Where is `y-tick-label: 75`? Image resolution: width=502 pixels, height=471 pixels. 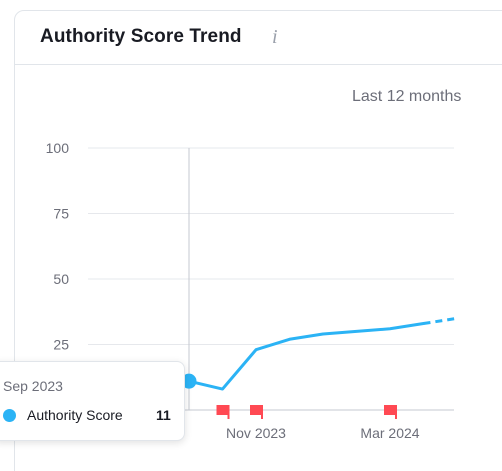
y-tick-label: 75 is located at coordinates (61, 214).